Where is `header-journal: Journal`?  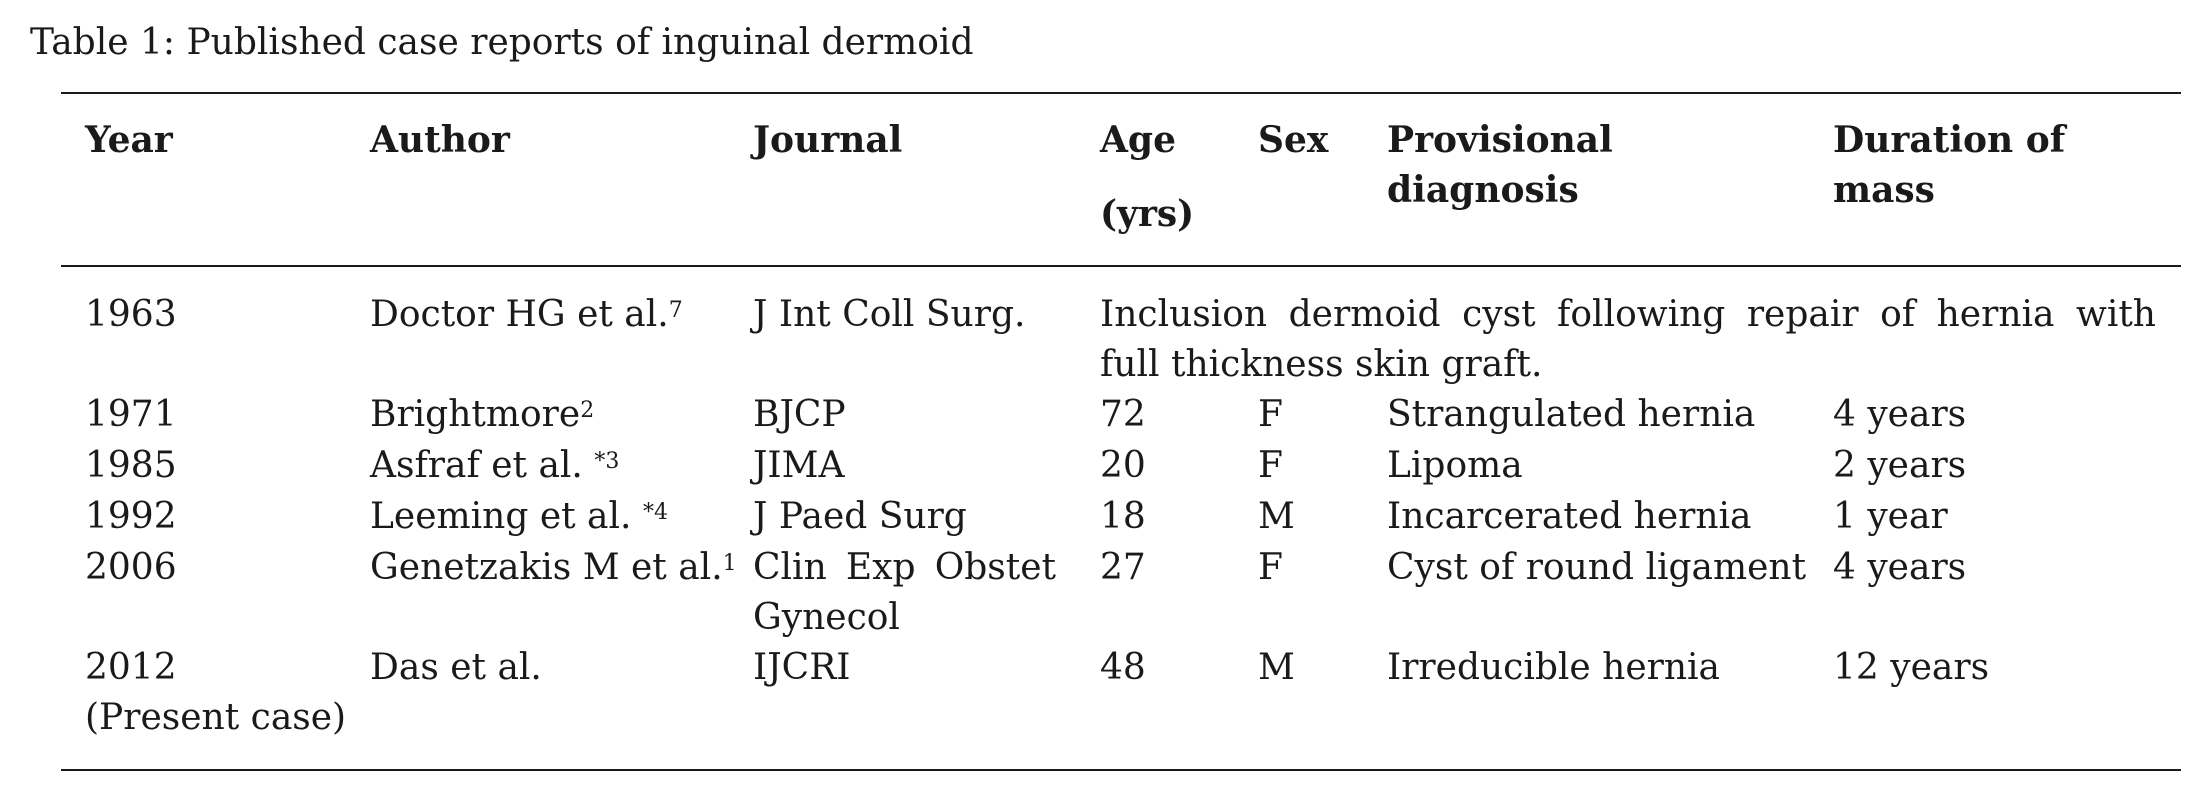
header-journal: Journal is located at coordinates (828, 140).